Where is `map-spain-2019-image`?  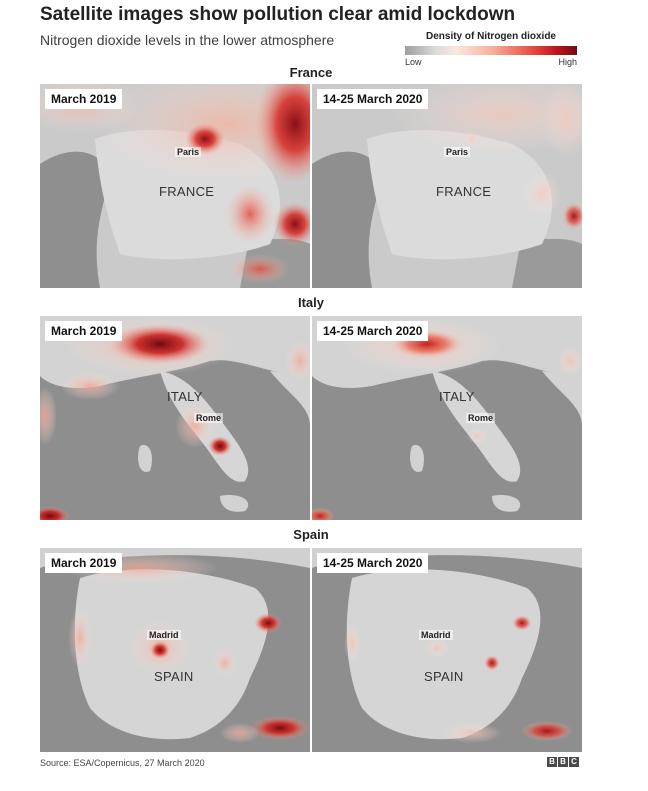
map-spain-2019-image is located at coordinates (175, 650).